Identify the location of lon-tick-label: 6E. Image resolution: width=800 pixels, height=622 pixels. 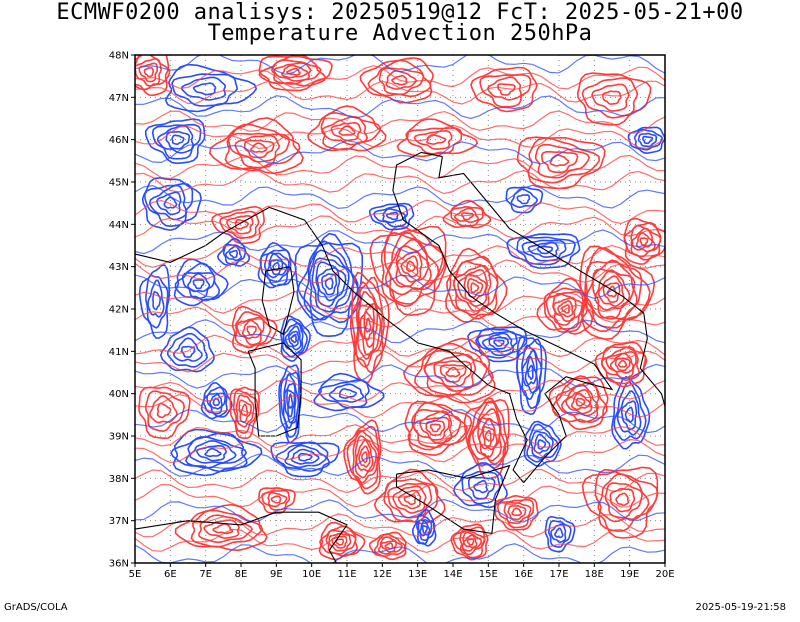
(170, 574).